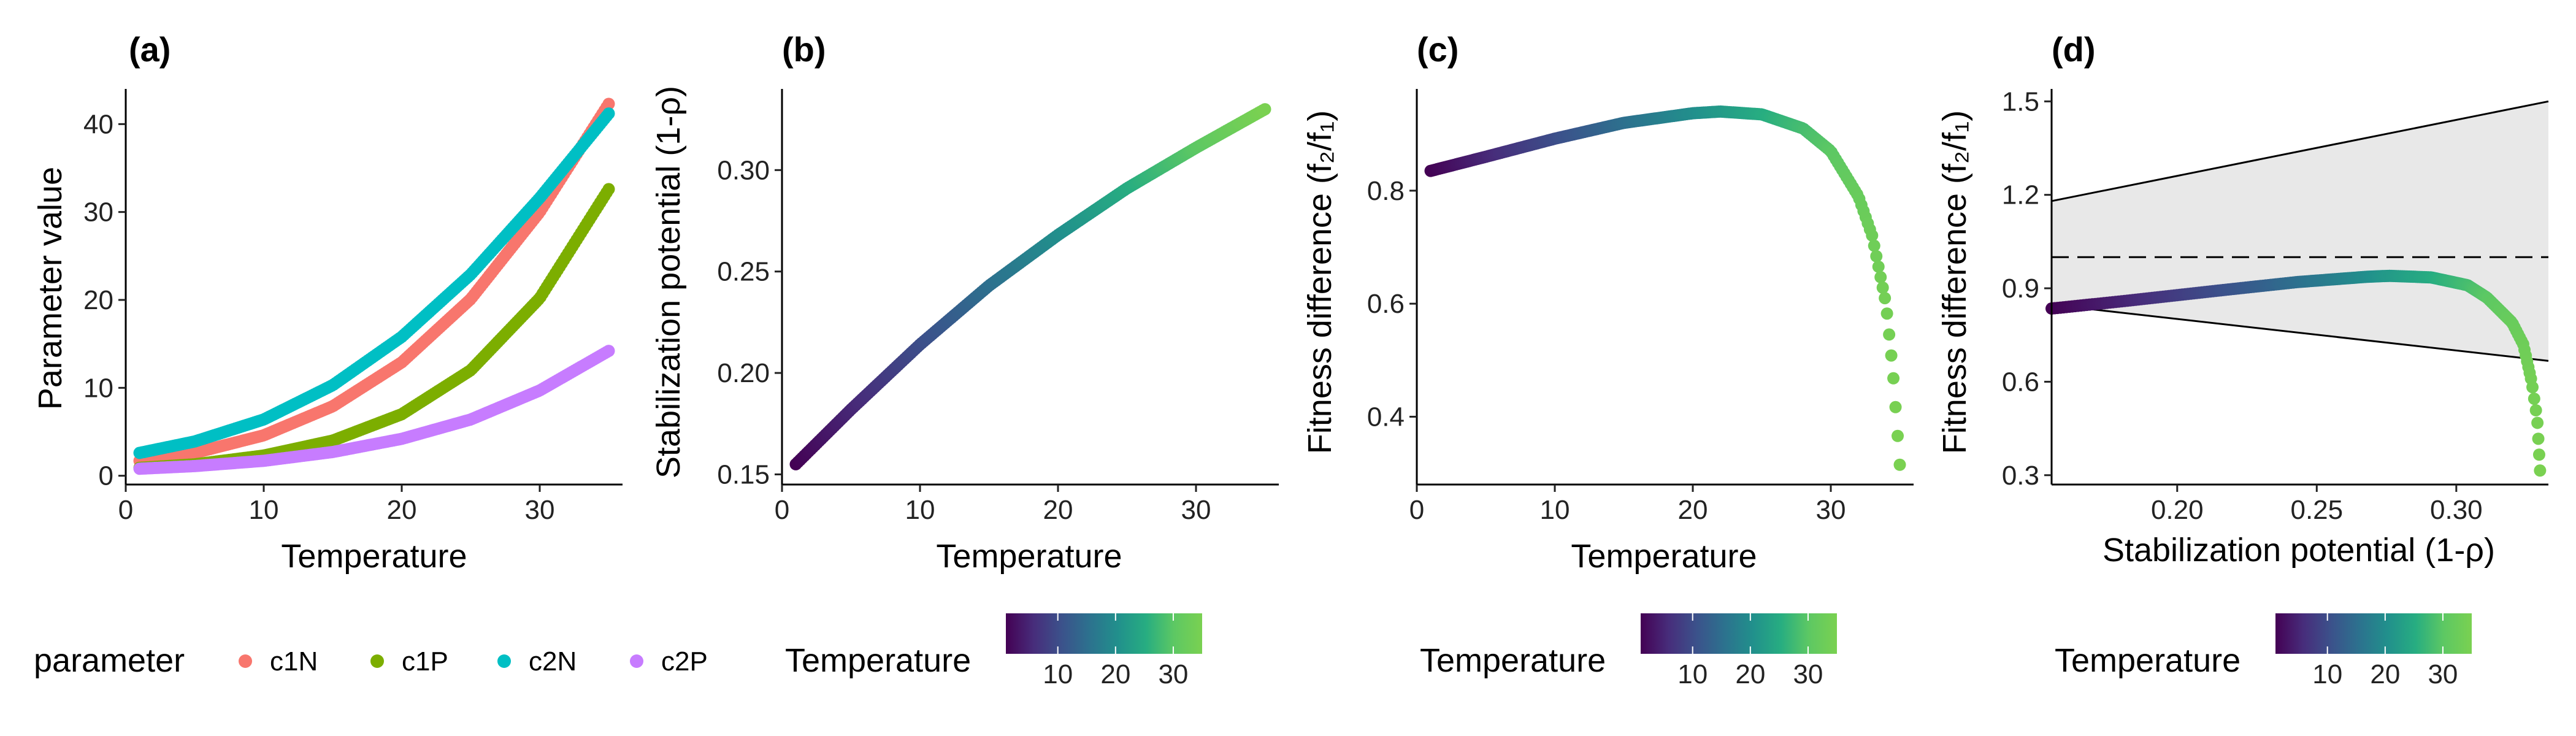  Describe the element at coordinates (2300, 231) in the screenshot. I see `coexistence-region` at that location.